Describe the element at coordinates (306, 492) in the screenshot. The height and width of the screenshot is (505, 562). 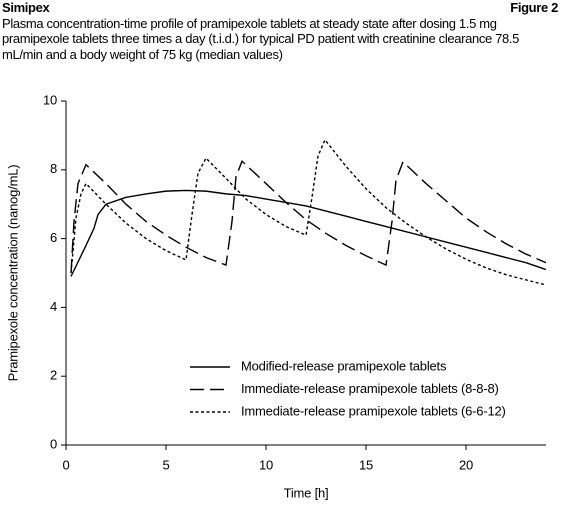
I see `x-axis-label: Time [h]` at that location.